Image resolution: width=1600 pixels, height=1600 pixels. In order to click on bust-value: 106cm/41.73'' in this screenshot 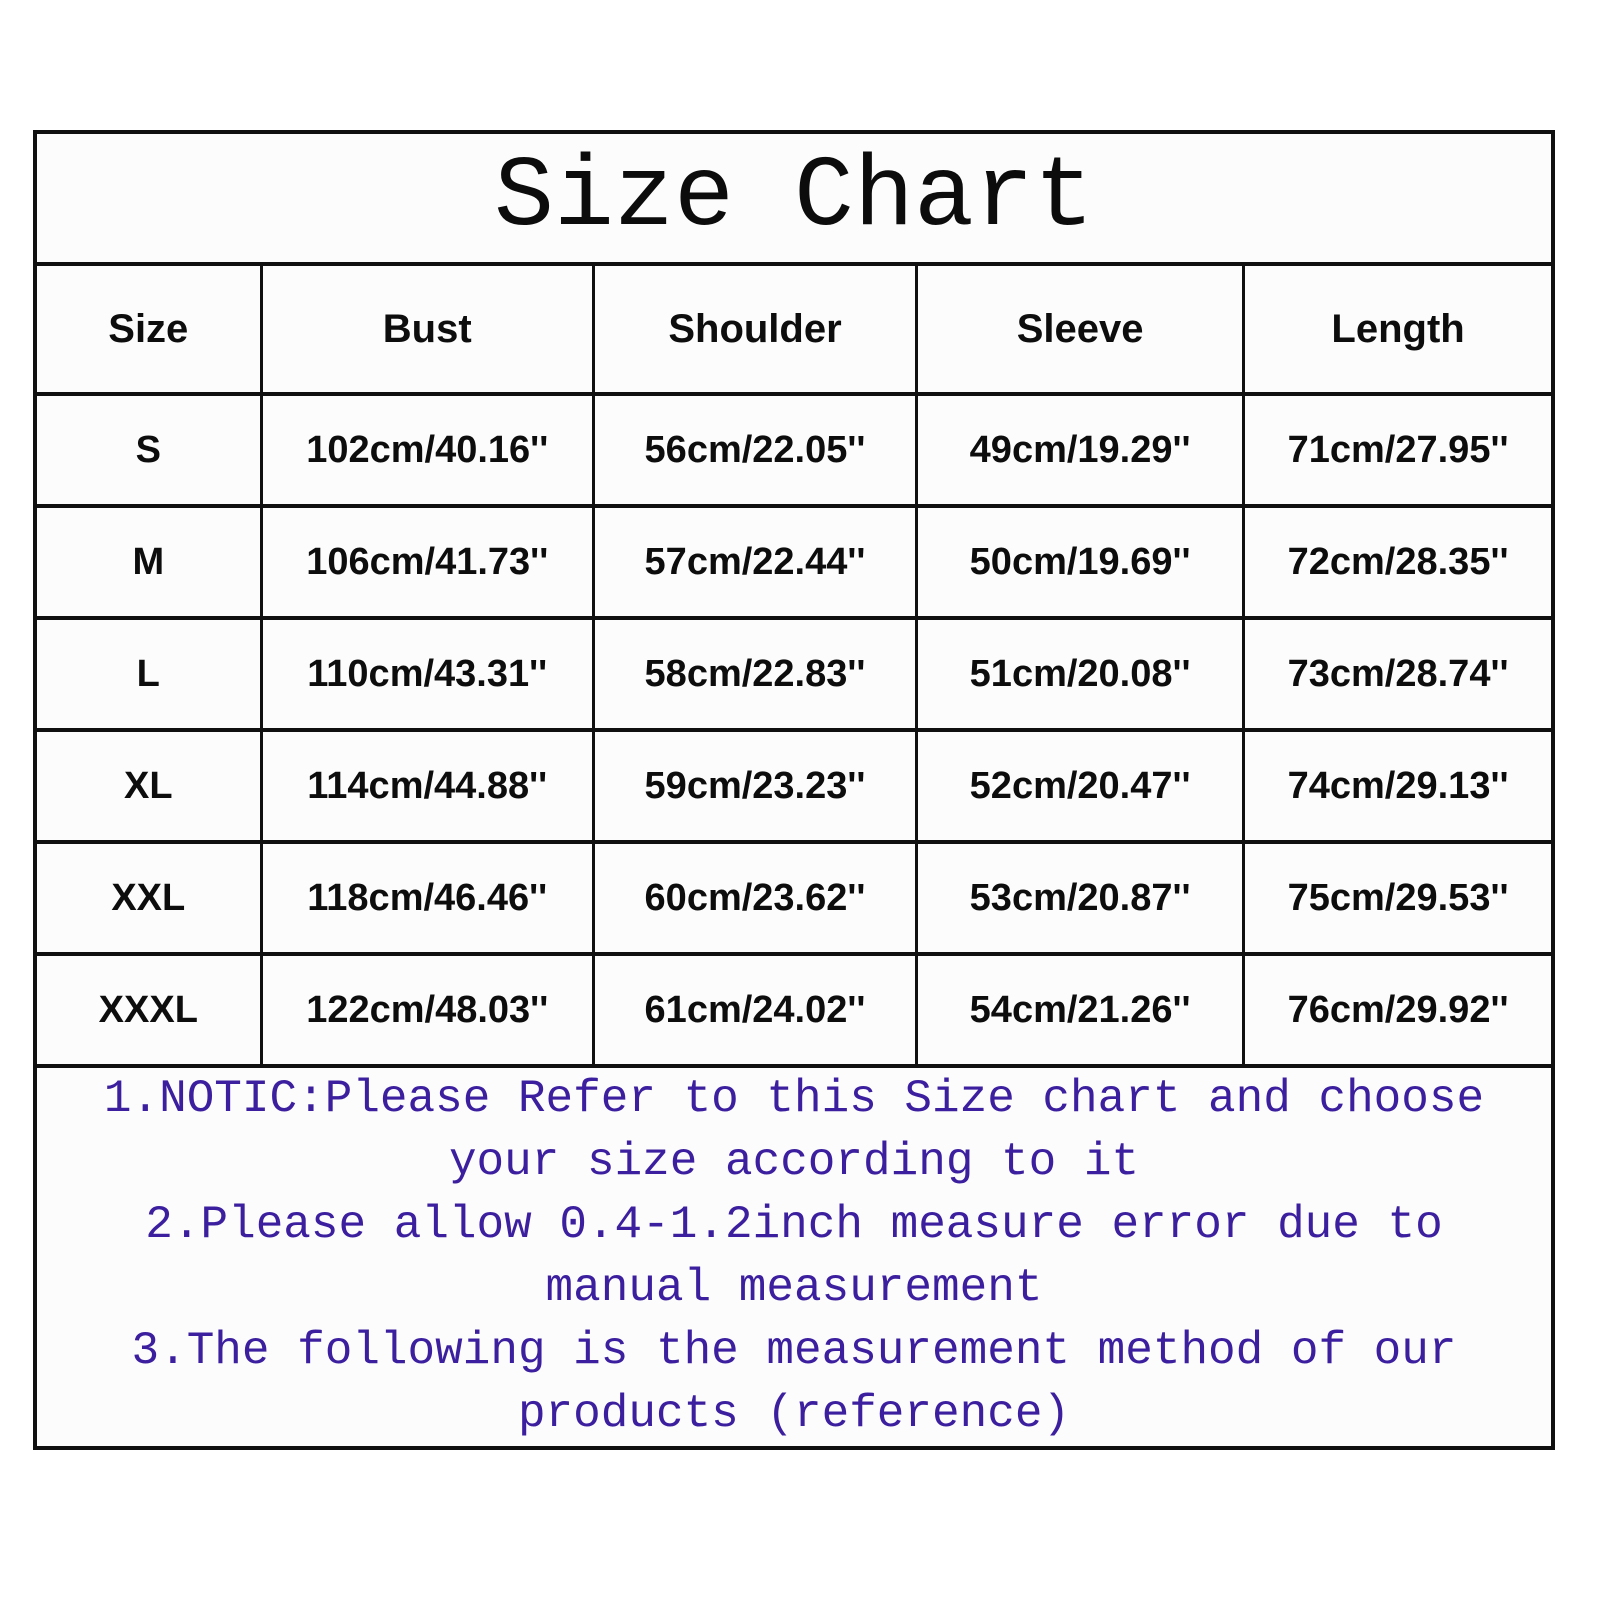, I will do `click(428, 564)`.